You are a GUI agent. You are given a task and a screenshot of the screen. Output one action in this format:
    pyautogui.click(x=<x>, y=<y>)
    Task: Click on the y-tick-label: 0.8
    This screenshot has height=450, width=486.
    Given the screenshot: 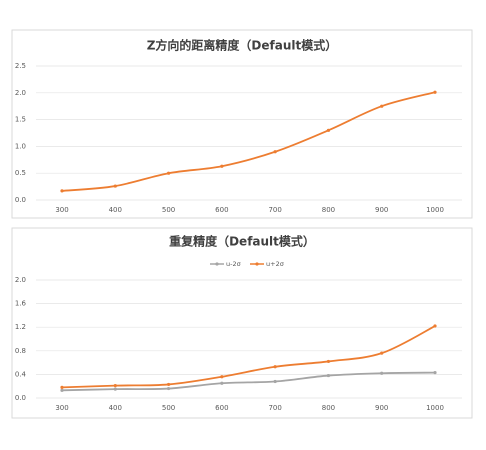 What is the action you would take?
    pyautogui.click(x=20, y=351)
    